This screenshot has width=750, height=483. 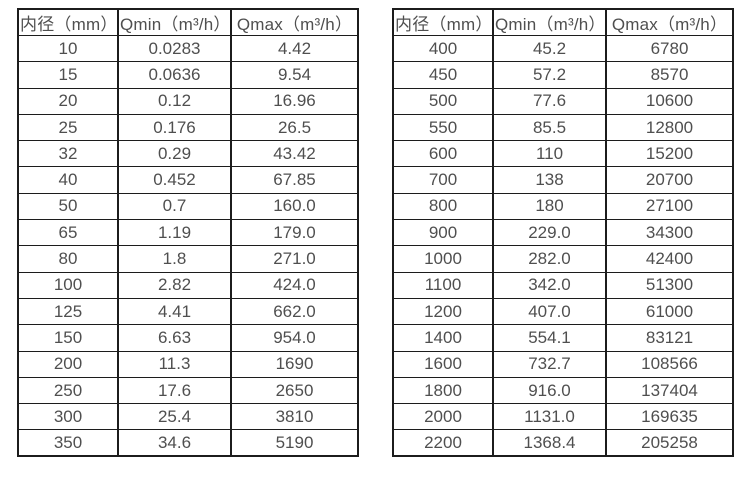 I want to click on table-row: 15 0.0636 9.54, so click(x=188, y=75).